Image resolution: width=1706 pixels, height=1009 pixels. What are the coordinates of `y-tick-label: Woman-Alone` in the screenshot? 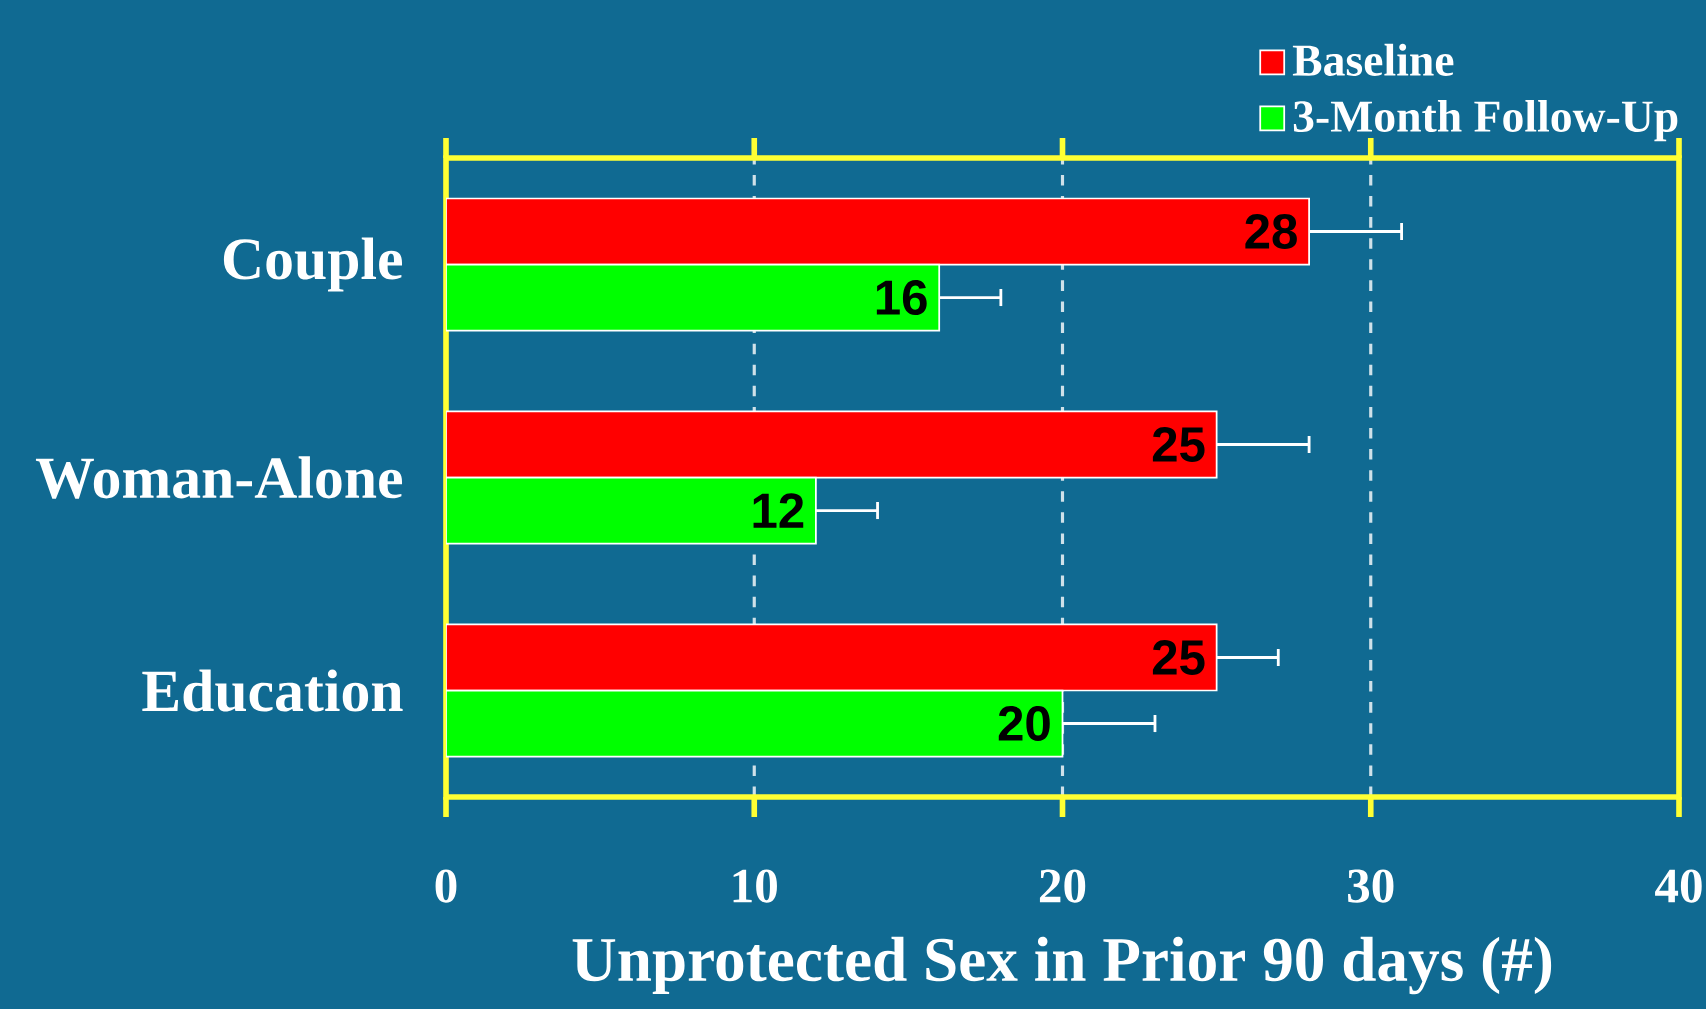 It's located at (219, 477).